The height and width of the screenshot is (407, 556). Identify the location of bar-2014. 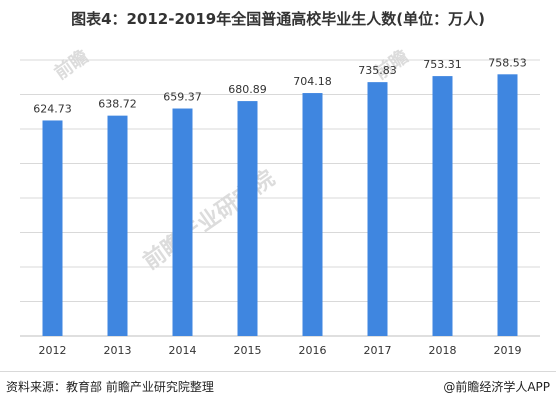
(182, 222).